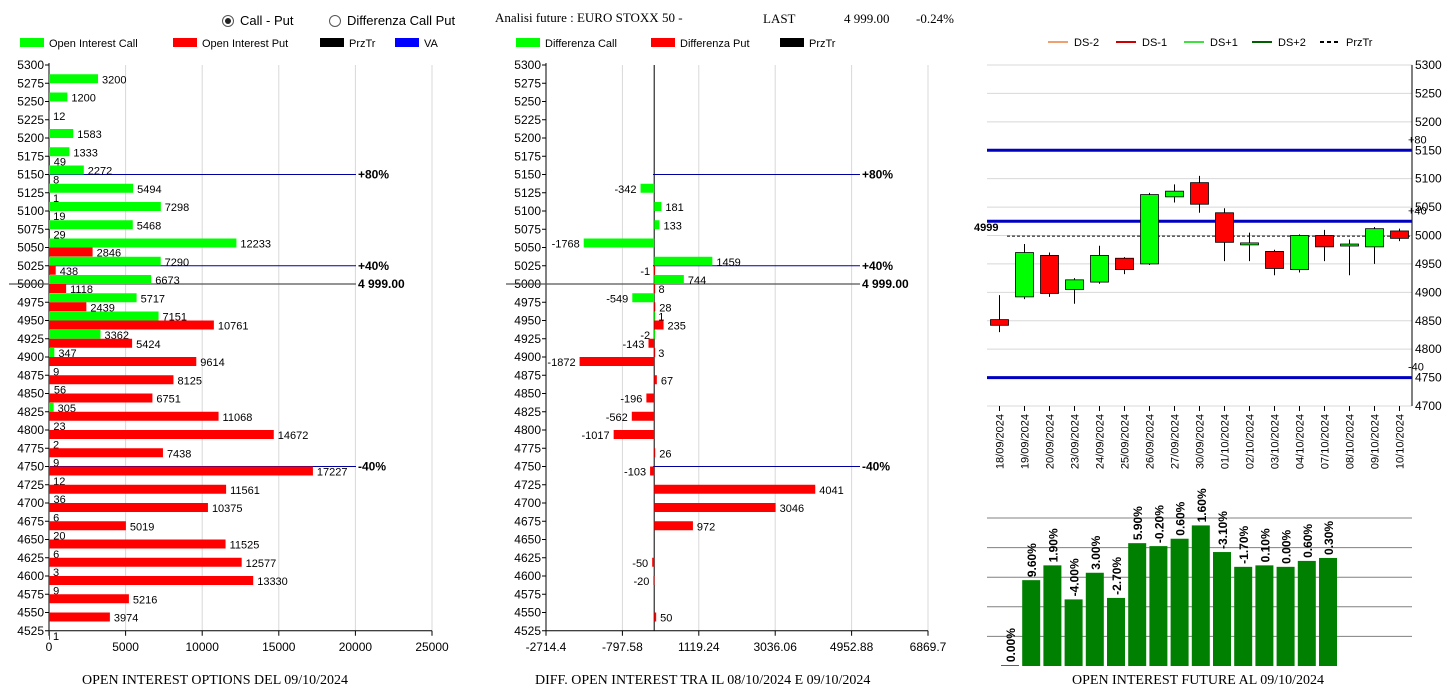 Image resolution: width=1453 pixels, height=690 pixels. Describe the element at coordinates (527, 211) in the screenshot. I see `strike-label: 5100` at that location.